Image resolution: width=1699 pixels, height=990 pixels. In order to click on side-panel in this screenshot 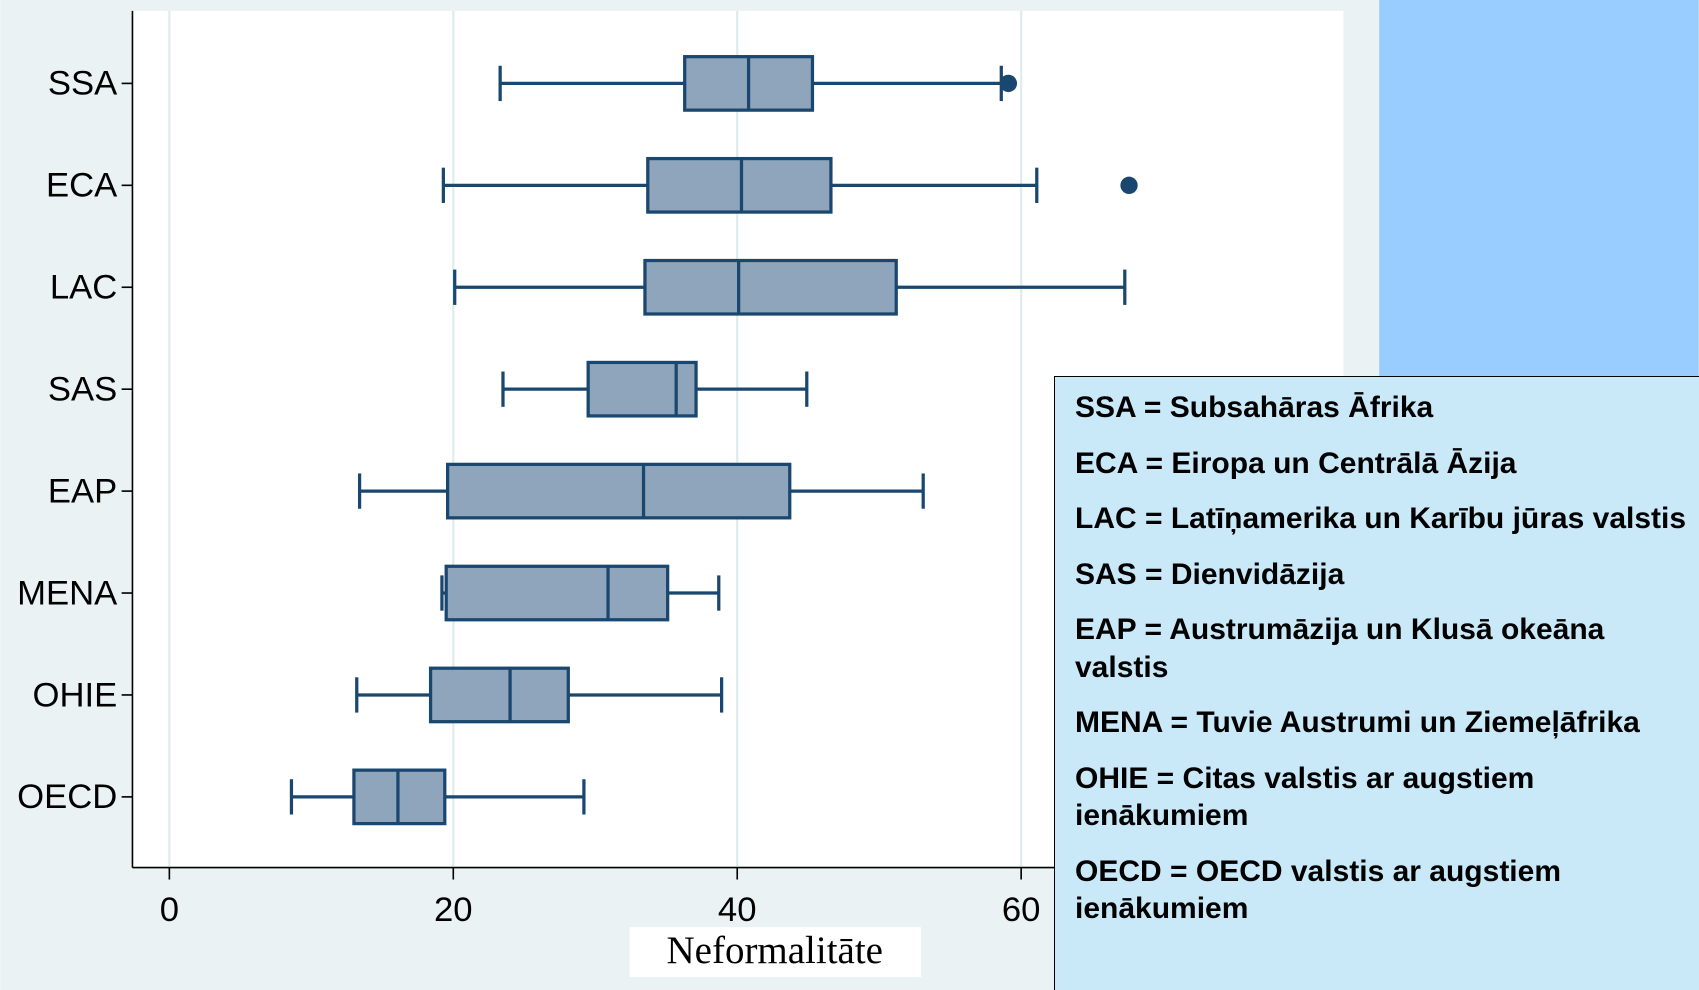, I will do `click(1539, 190)`.